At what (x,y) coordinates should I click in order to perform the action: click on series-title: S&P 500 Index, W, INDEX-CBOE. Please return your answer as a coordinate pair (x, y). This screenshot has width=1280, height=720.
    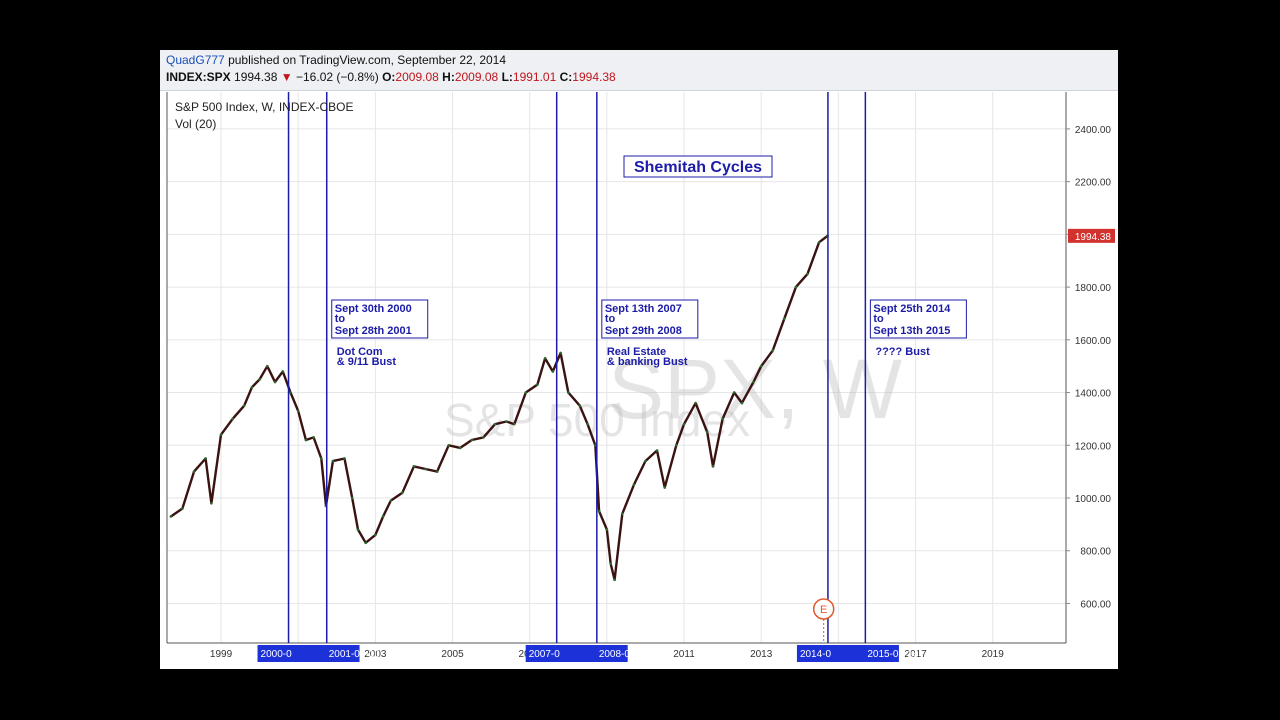
    Looking at the image, I should click on (264, 107).